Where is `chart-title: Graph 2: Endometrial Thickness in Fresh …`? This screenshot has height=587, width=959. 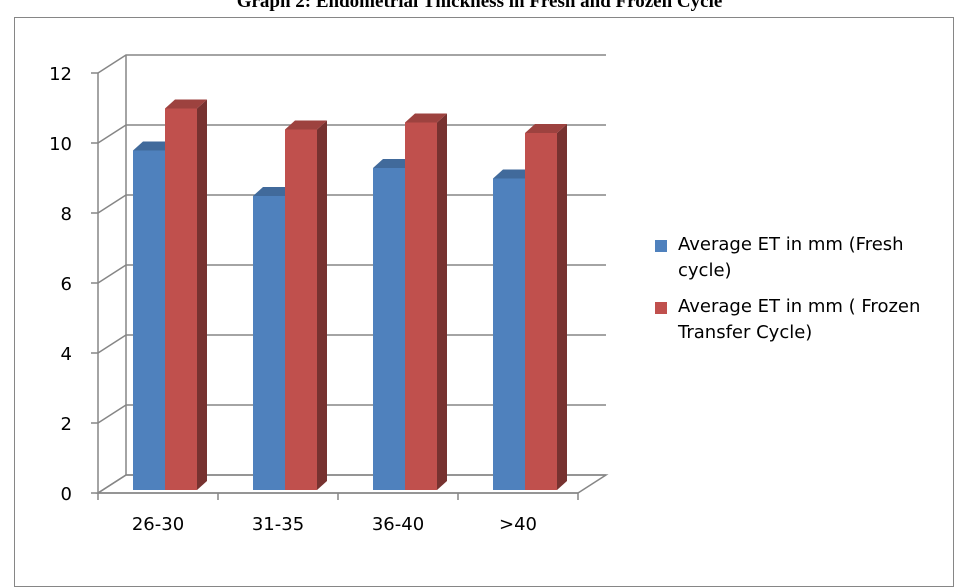
chart-title: Graph 2: Endometrial Thickness in Fresh … is located at coordinates (479, 6).